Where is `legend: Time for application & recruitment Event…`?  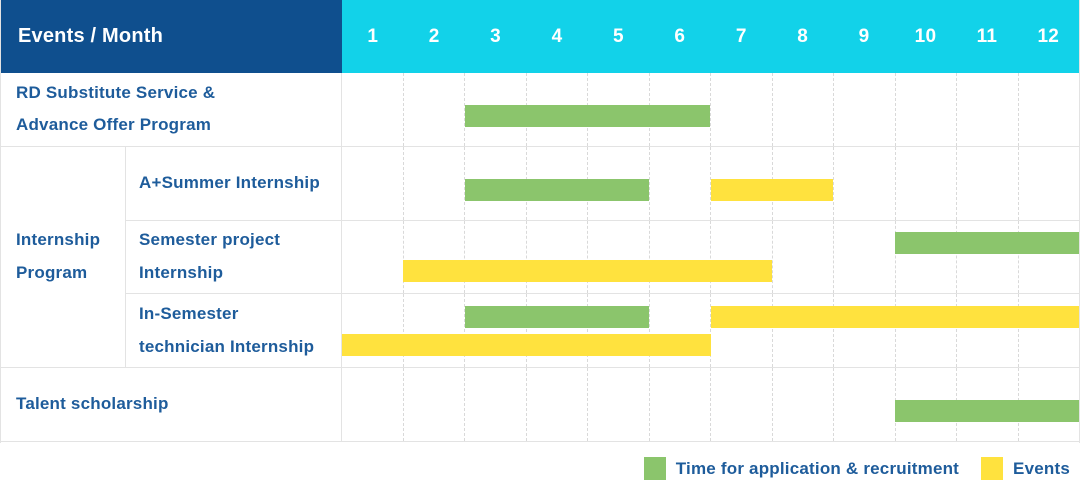
legend: Time for application & recruitment Event… is located at coordinates (540, 468).